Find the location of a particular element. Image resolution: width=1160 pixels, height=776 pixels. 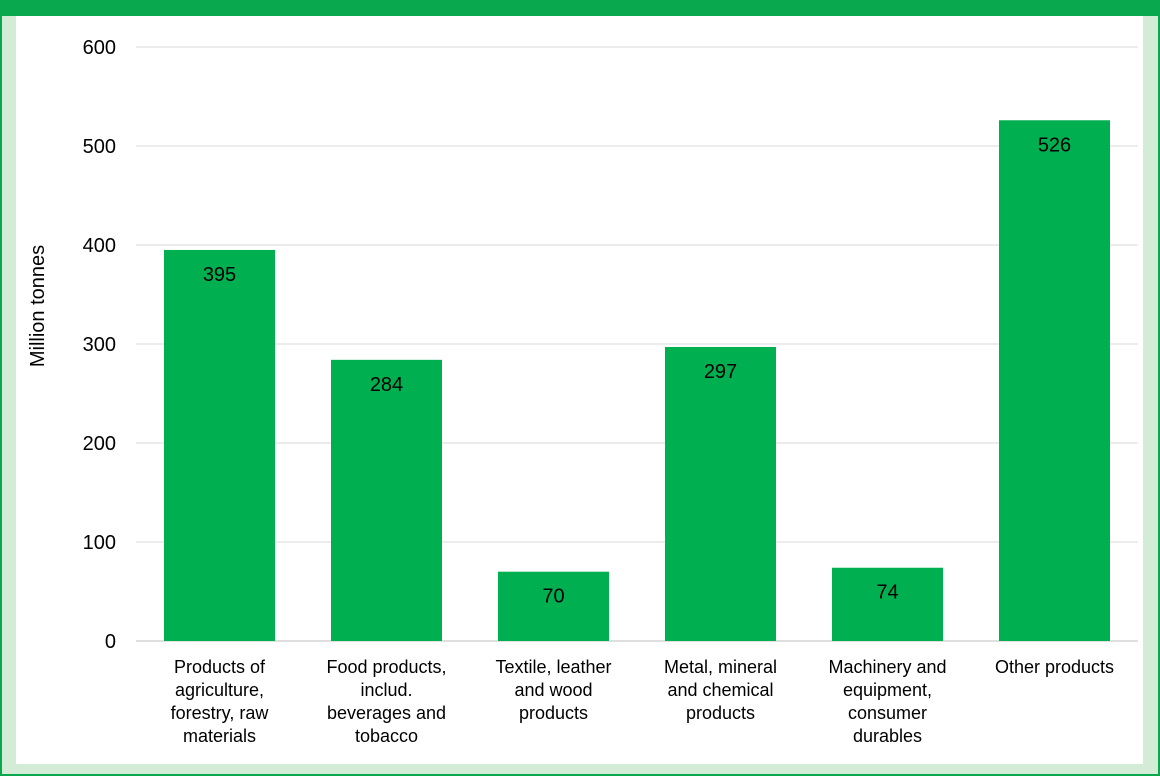

y-tick-label: 200 is located at coordinates (99, 444).